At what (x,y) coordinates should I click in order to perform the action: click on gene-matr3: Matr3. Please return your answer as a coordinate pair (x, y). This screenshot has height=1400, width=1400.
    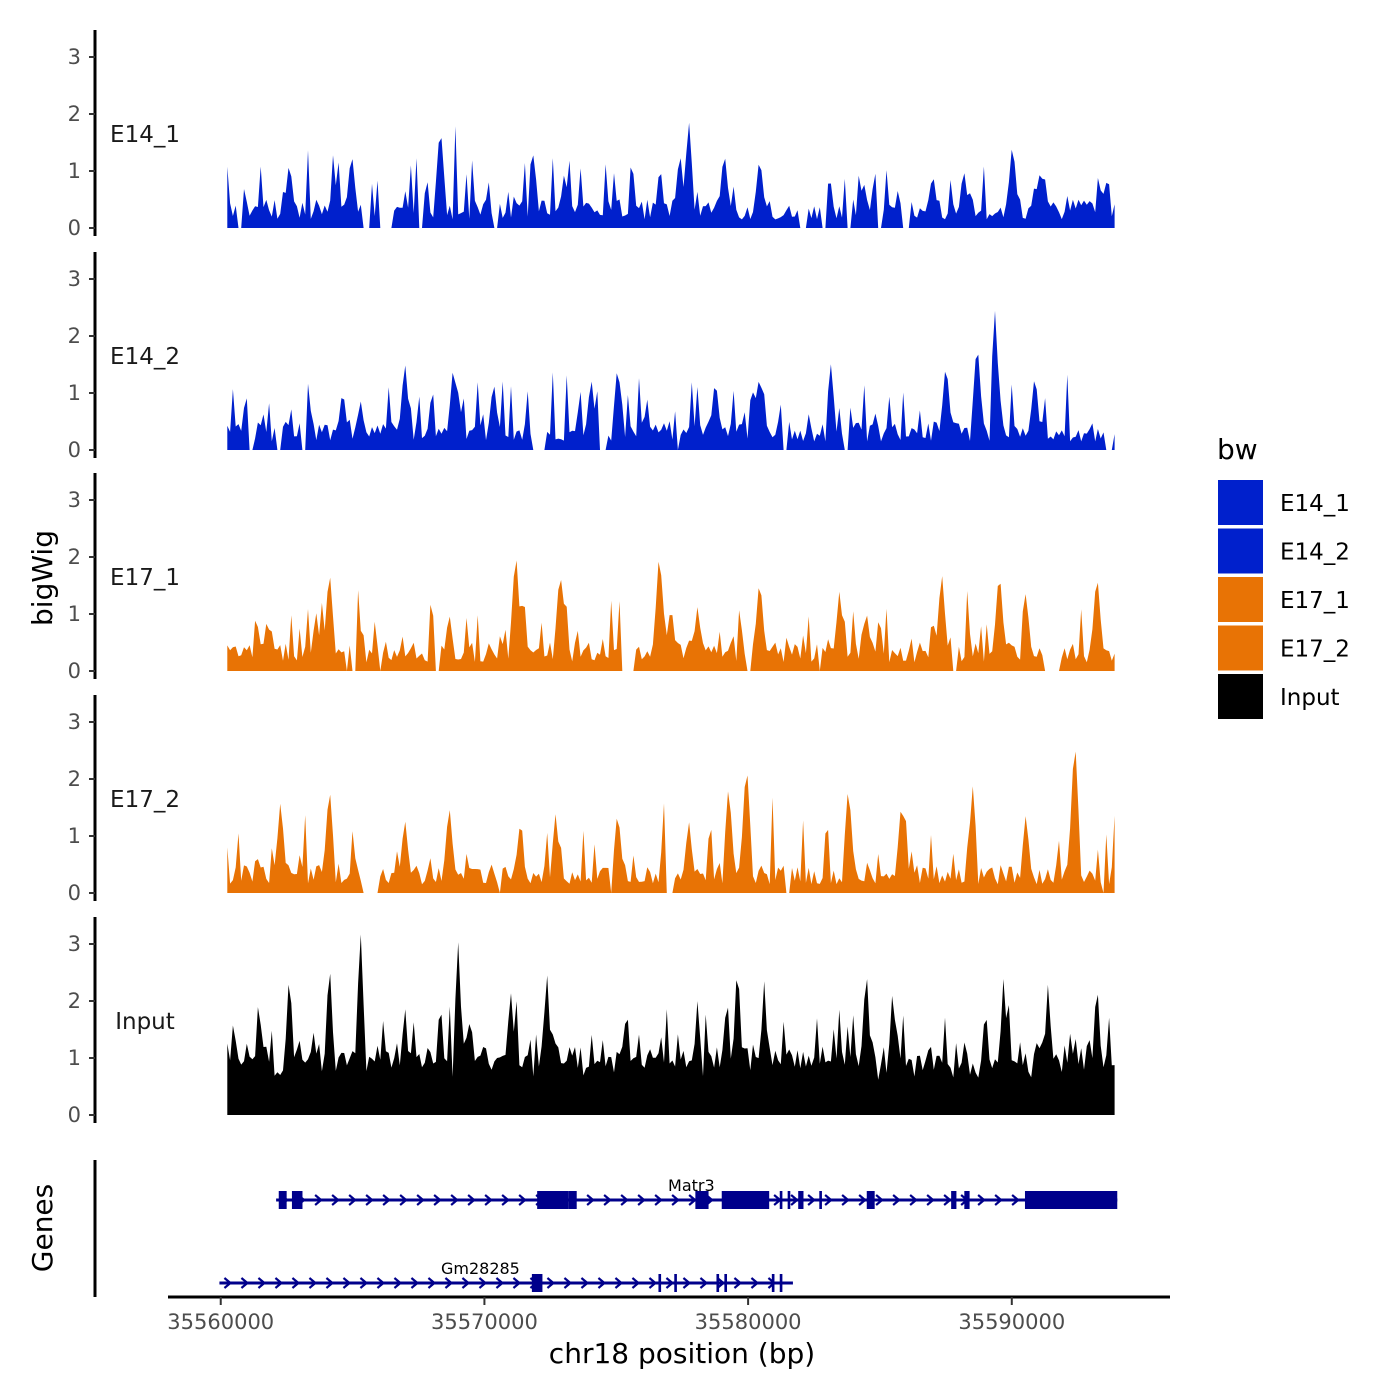
    Looking at the image, I should click on (697, 1192).